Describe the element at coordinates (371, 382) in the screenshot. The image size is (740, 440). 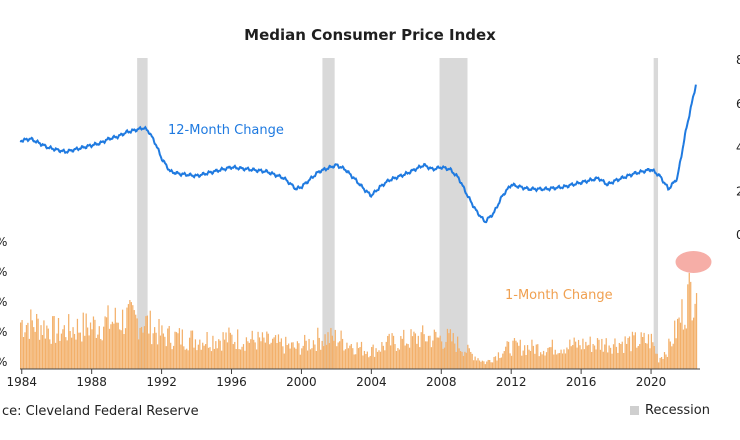
I see `x-tick-label: 2004` at that location.